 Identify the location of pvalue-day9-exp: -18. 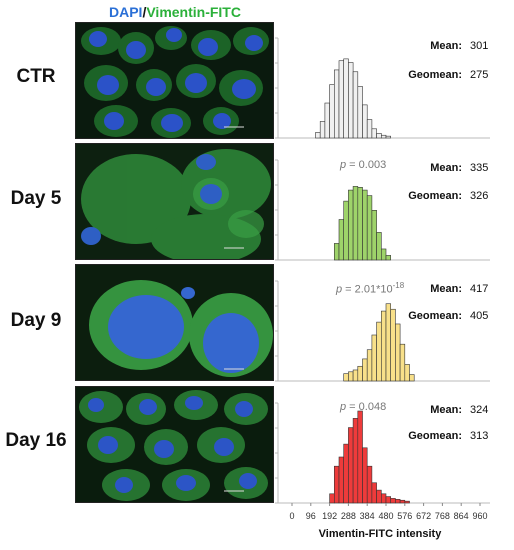
(398, 285).